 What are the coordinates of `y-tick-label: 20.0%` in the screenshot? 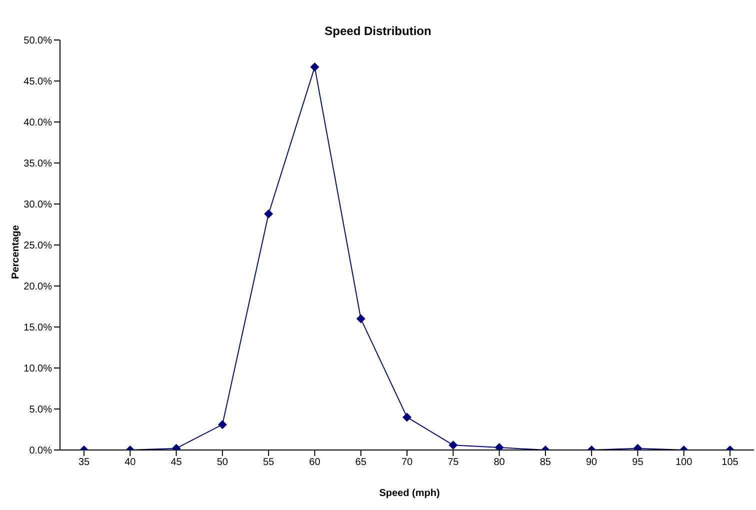 It's located at (38, 287).